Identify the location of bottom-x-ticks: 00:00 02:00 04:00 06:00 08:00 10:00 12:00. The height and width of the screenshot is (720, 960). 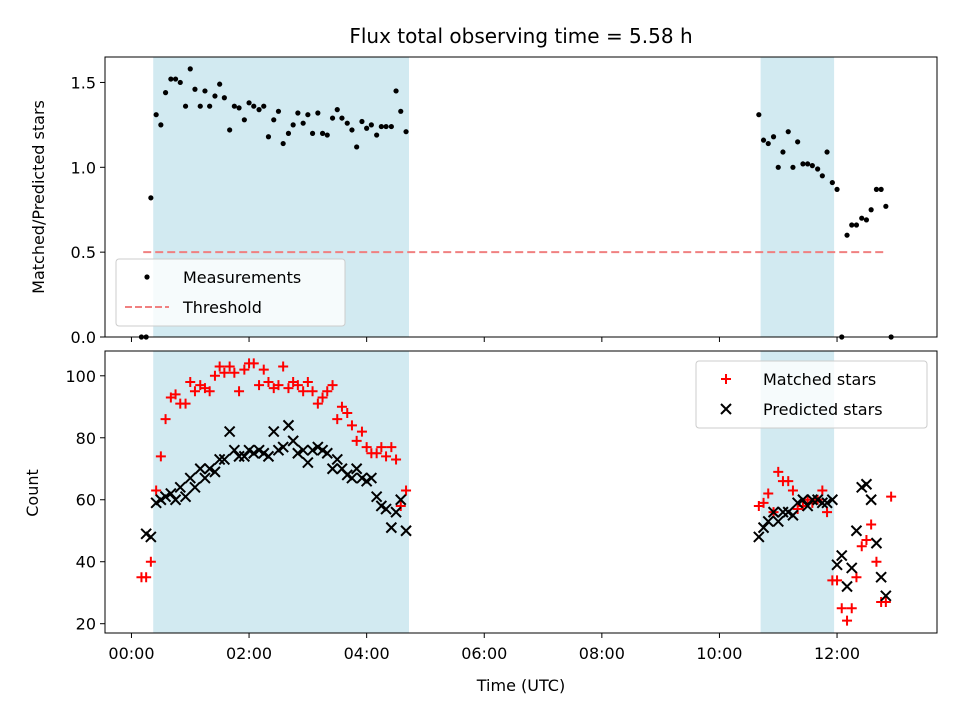
(484, 648).